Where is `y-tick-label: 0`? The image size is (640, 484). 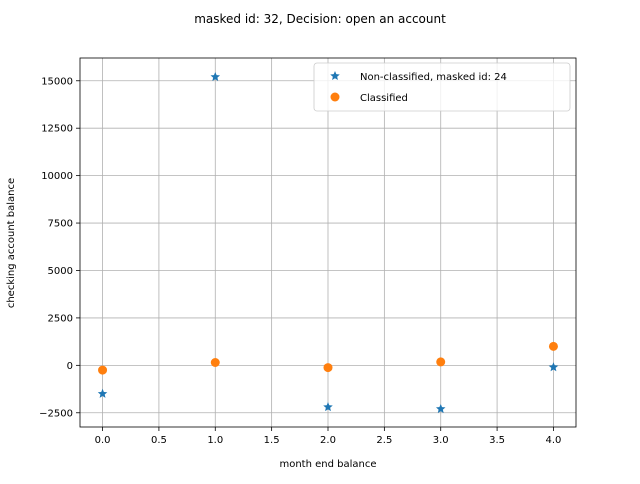
y-tick-label: 0 is located at coordinates (70, 366).